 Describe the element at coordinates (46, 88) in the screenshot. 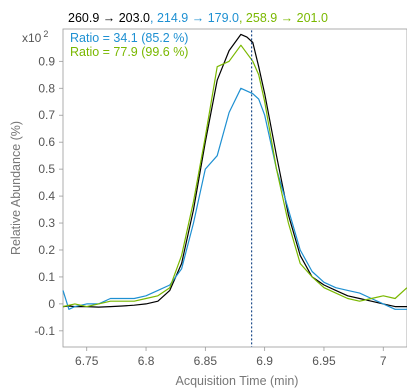

I see `y-tick-label: 0.8` at that location.